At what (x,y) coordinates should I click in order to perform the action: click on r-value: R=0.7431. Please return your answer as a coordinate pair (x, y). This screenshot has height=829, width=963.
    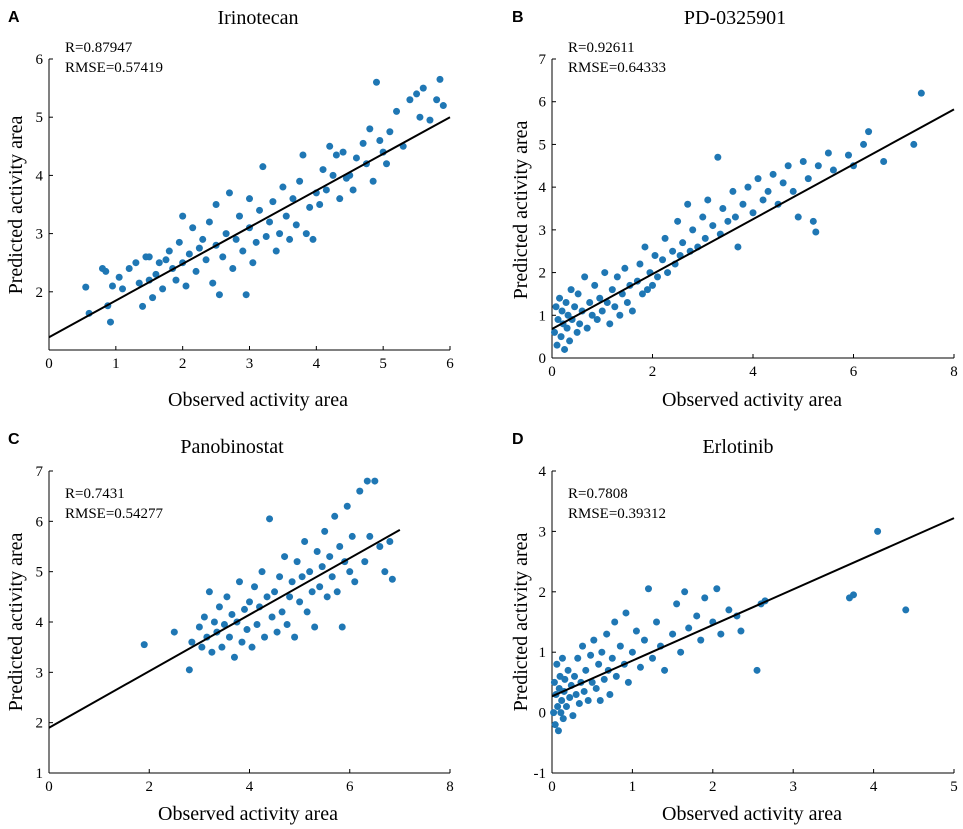
    Looking at the image, I should click on (95, 494).